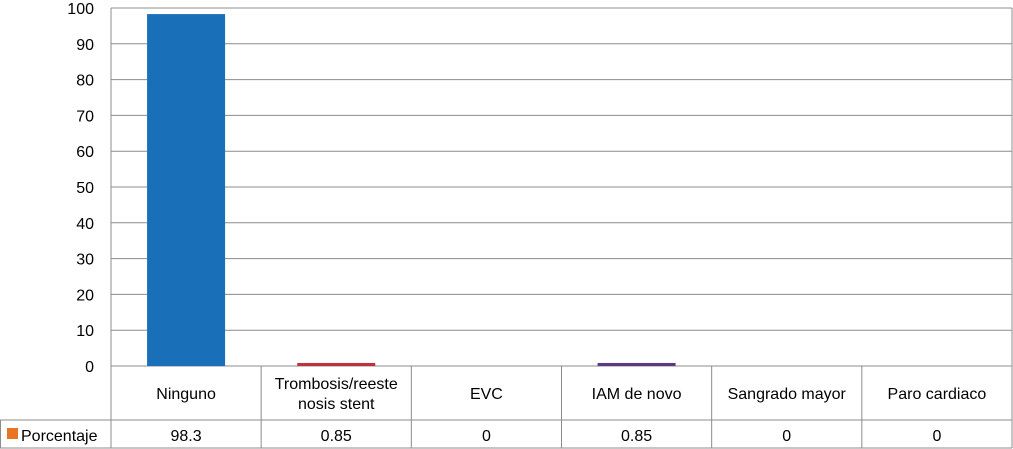  What do you see at coordinates (85, 224) in the screenshot?
I see `y-tick-label: 40` at bounding box center [85, 224].